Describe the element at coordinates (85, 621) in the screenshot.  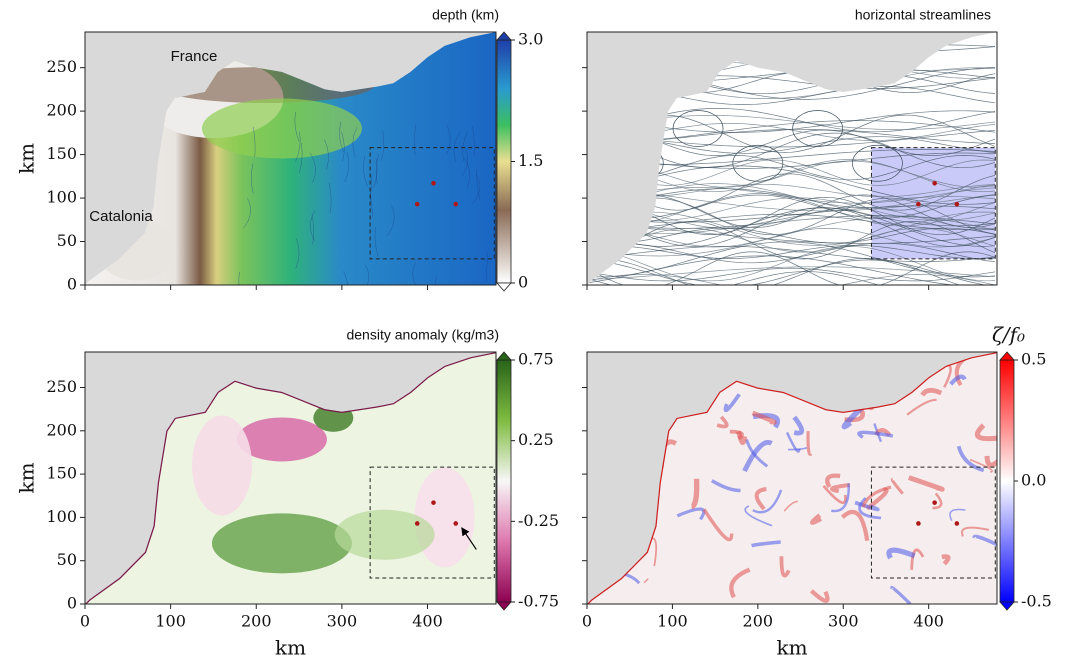
I see `x-tick-label: 0` at that location.